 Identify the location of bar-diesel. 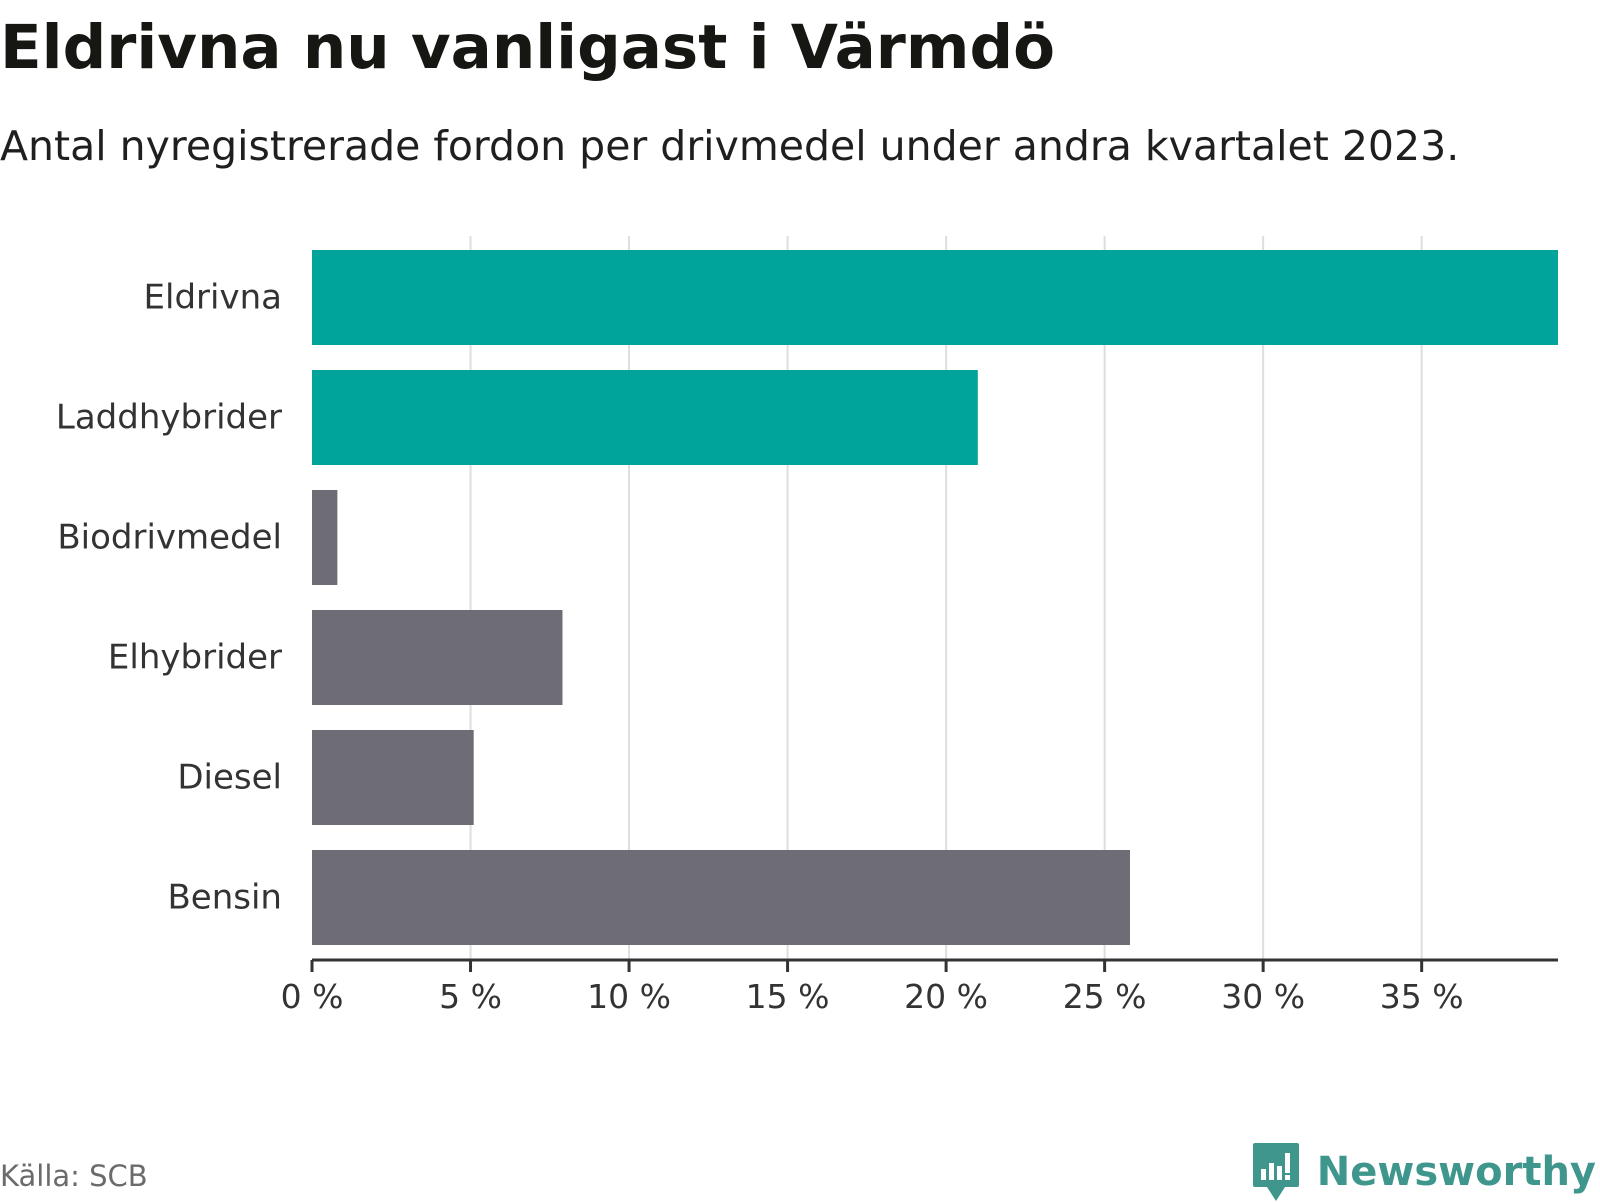
(393, 777).